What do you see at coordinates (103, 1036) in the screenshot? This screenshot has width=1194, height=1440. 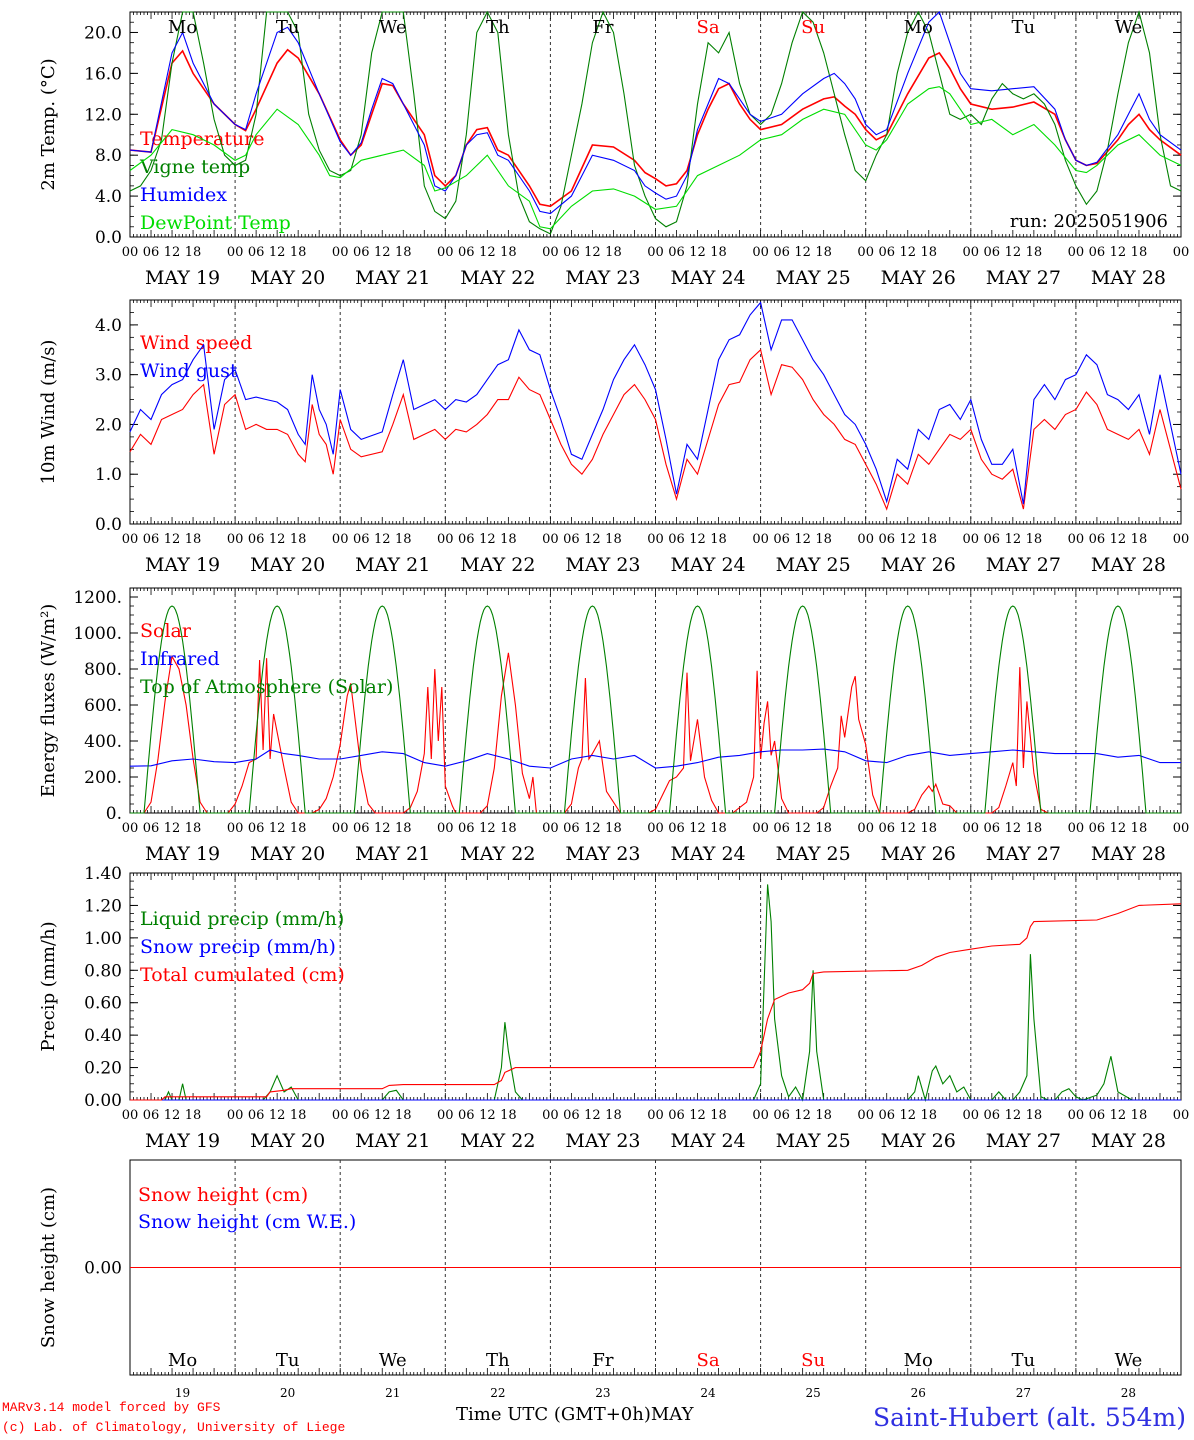 I see `y-tick-label: 0.40` at bounding box center [103, 1036].